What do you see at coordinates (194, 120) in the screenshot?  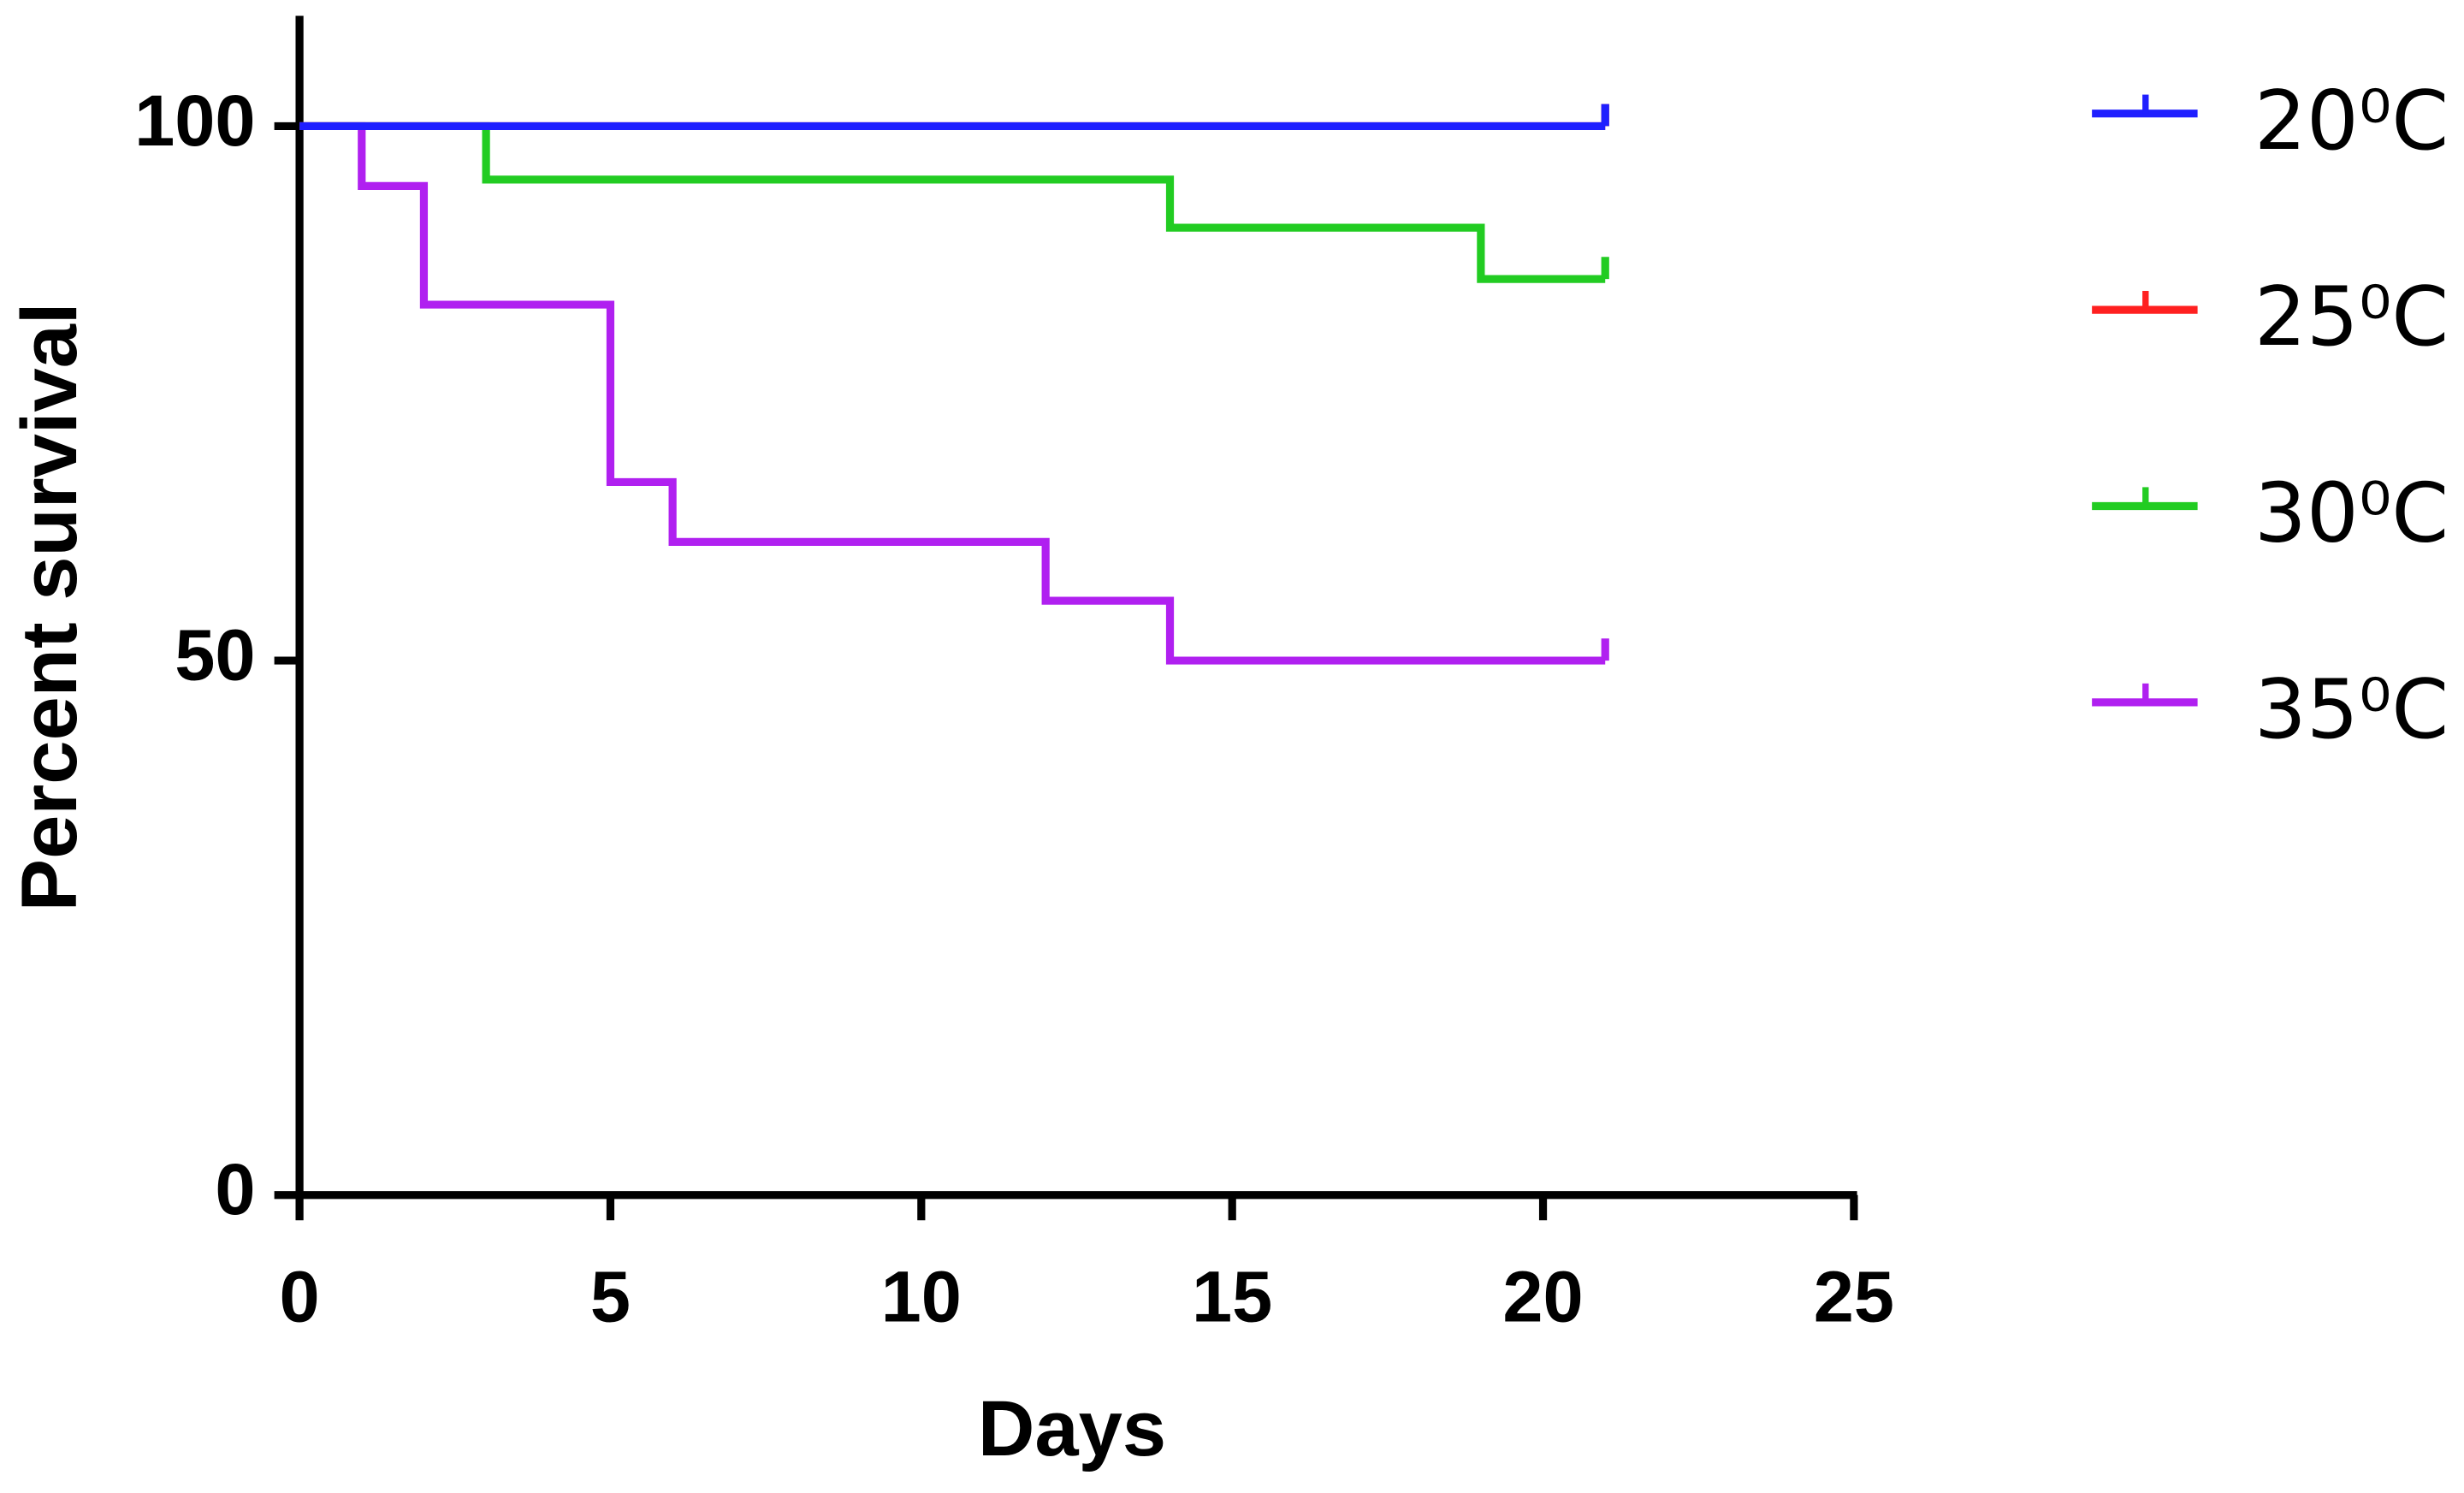 I see `y-tick-label: 100` at bounding box center [194, 120].